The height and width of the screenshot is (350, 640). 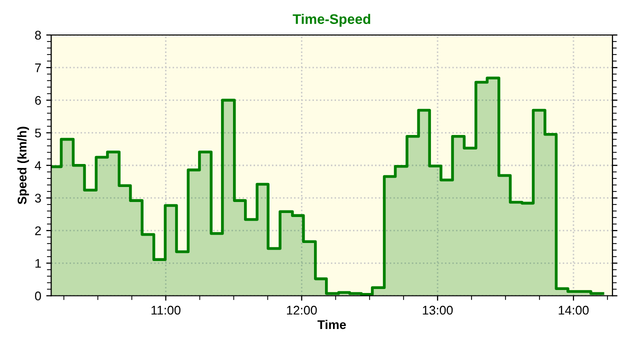 What do you see at coordinates (166, 310) in the screenshot?
I see `x-tick-label: 11:00` at bounding box center [166, 310].